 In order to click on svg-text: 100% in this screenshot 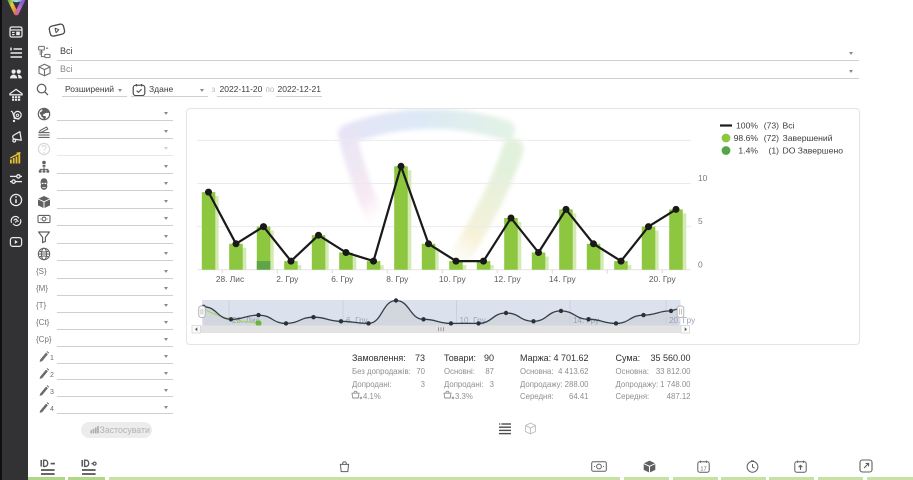, I will do `click(747, 126)`.